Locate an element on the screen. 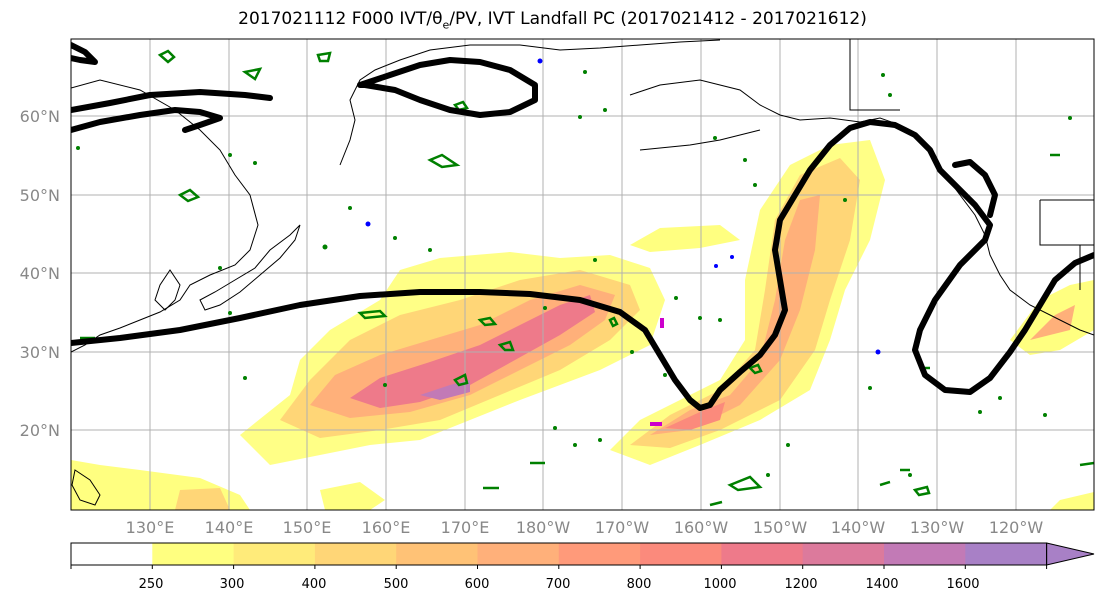  colorbar-tick-label: 700 is located at coordinates (558, 584).